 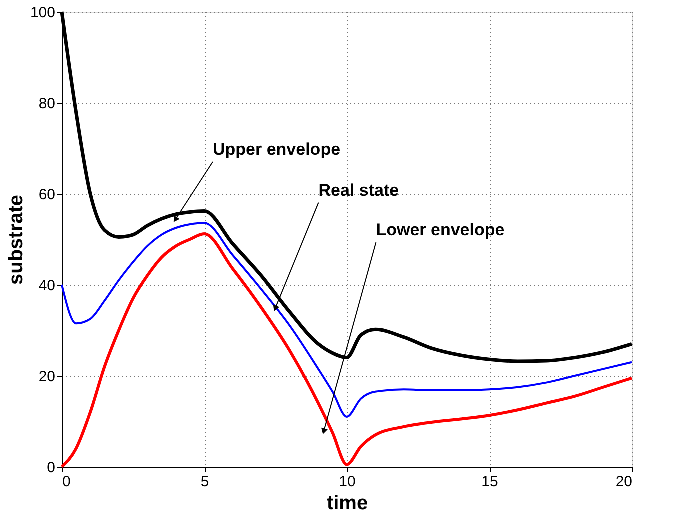 What do you see at coordinates (359, 190) in the screenshot?
I see `annotation: Real state` at bounding box center [359, 190].